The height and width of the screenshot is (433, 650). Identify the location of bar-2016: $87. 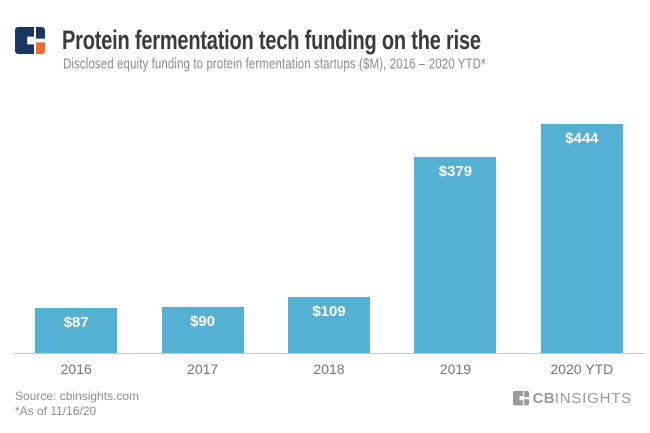
(76, 330).